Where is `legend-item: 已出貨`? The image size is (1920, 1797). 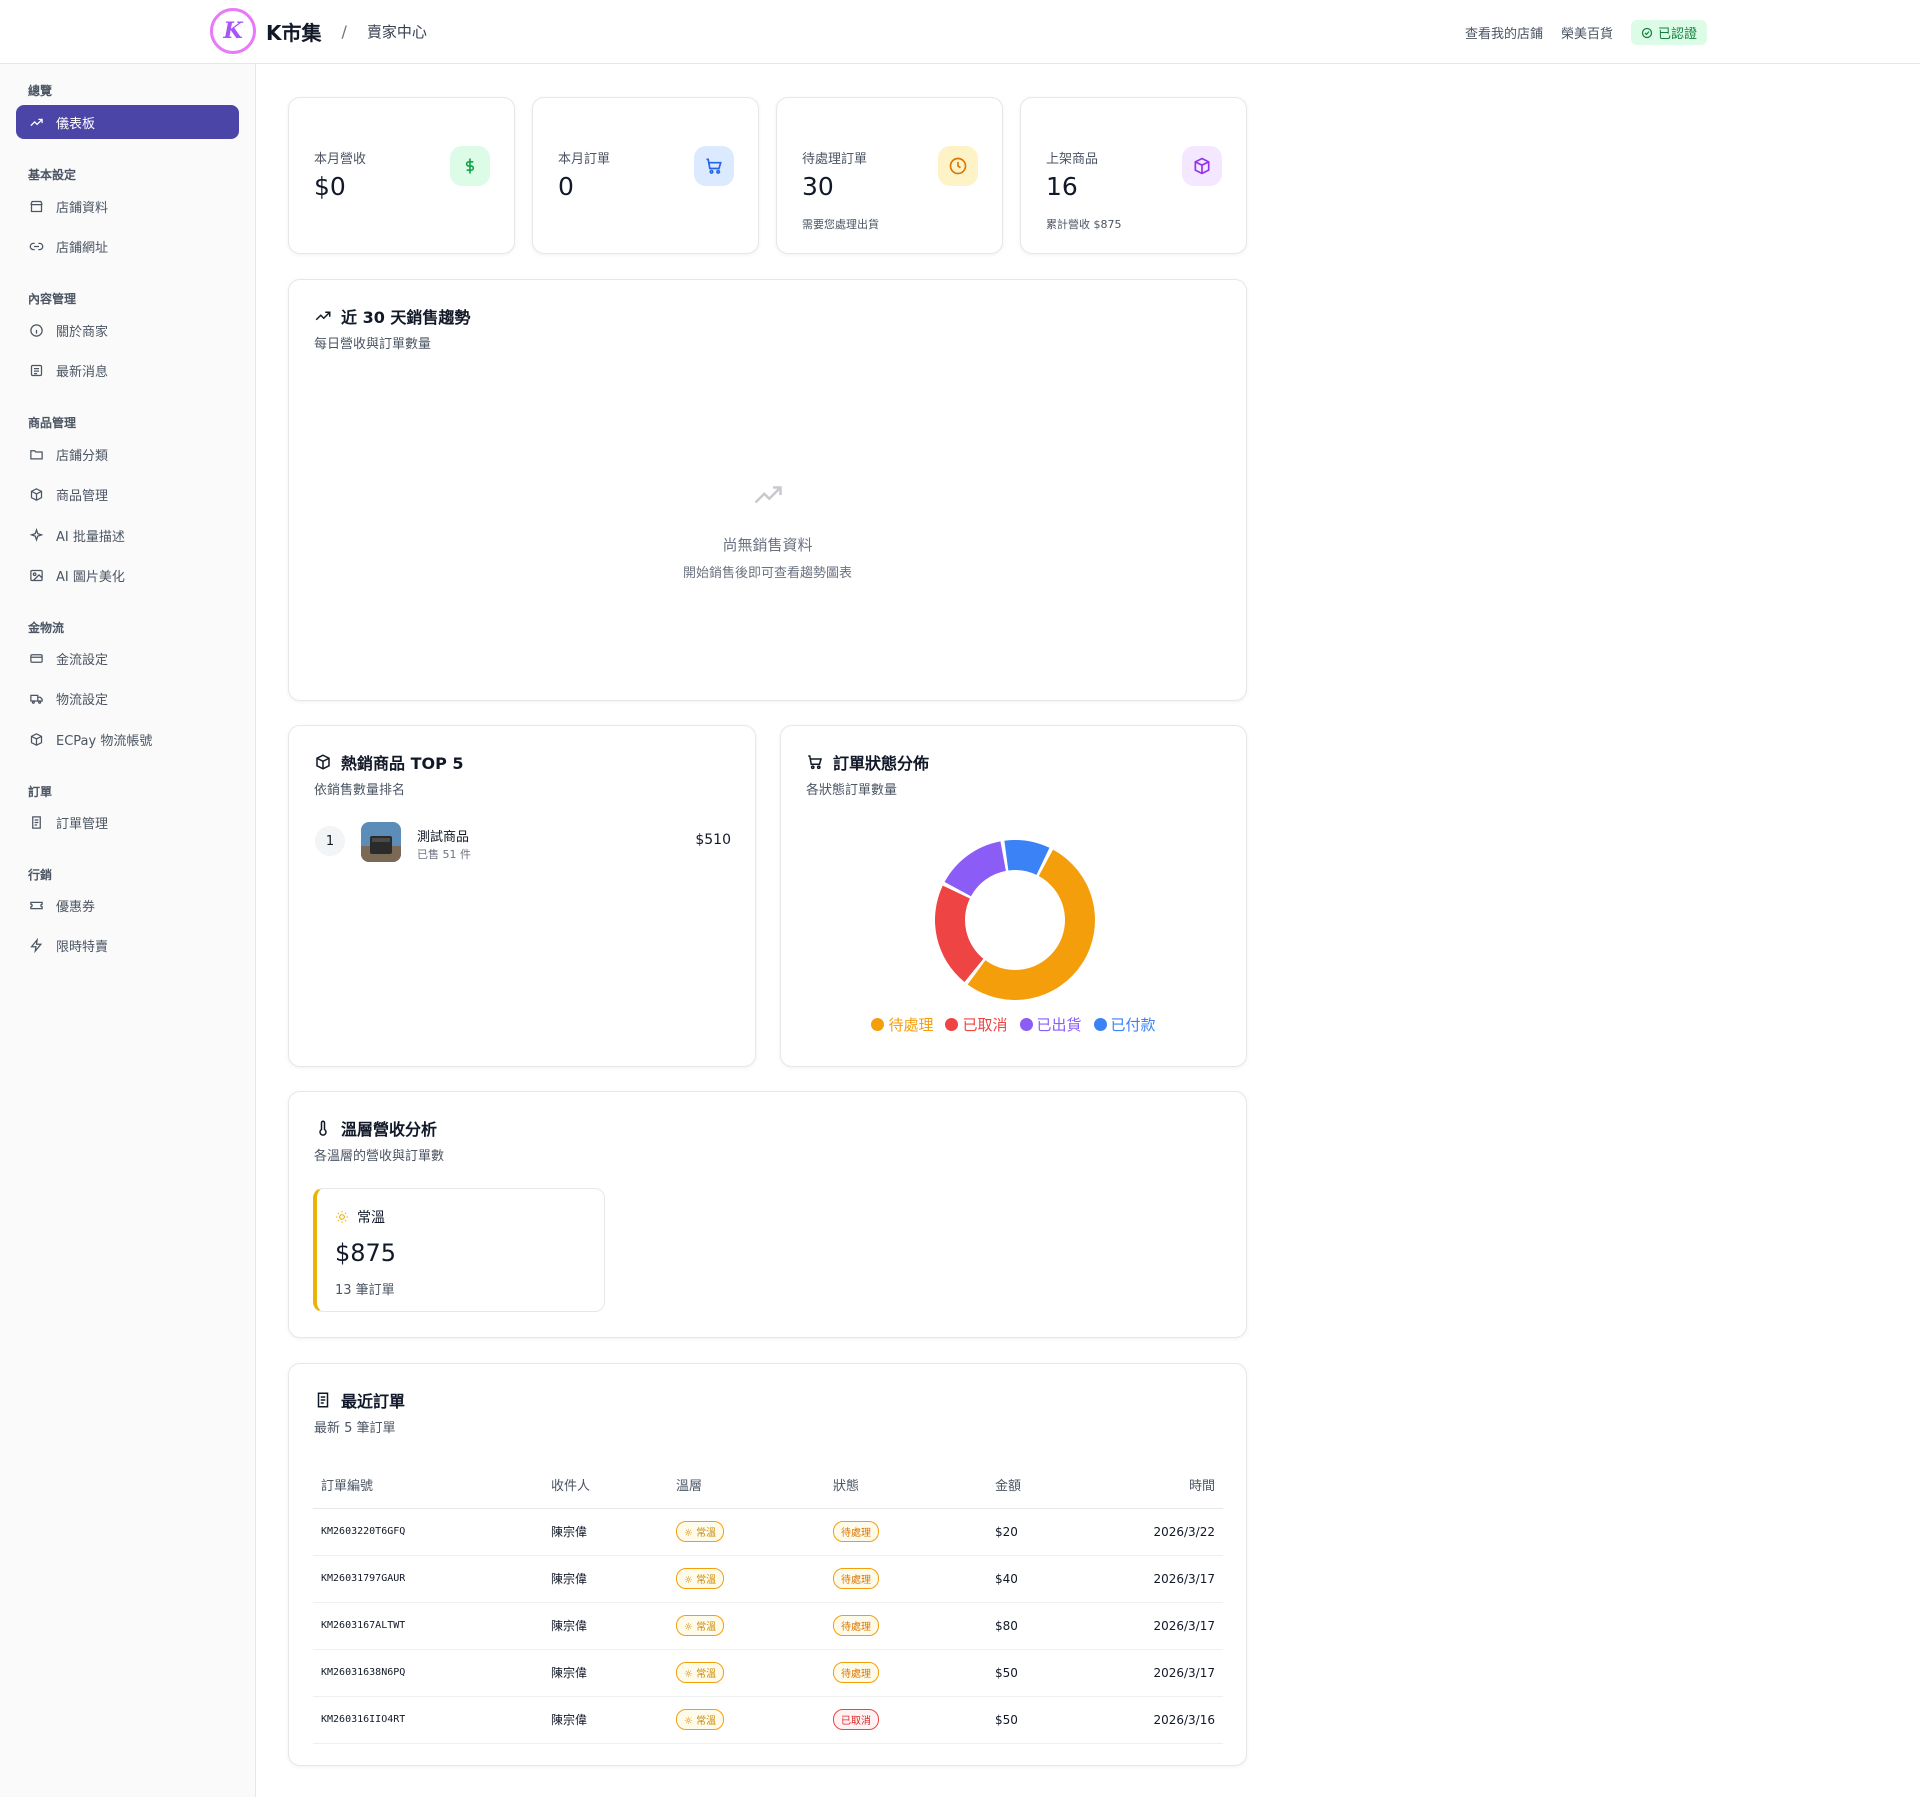 legend-item: 已出貨 is located at coordinates (1050, 1024).